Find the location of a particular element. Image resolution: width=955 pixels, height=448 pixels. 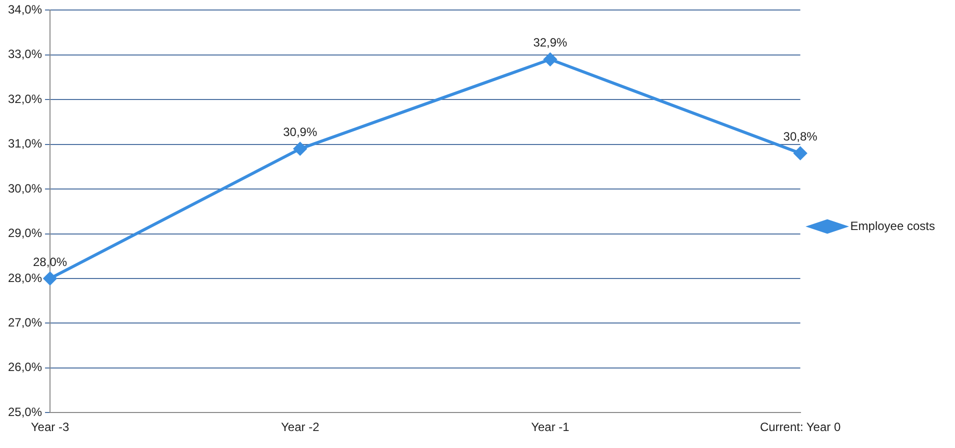

data-label: 30,9% is located at coordinates (300, 132).